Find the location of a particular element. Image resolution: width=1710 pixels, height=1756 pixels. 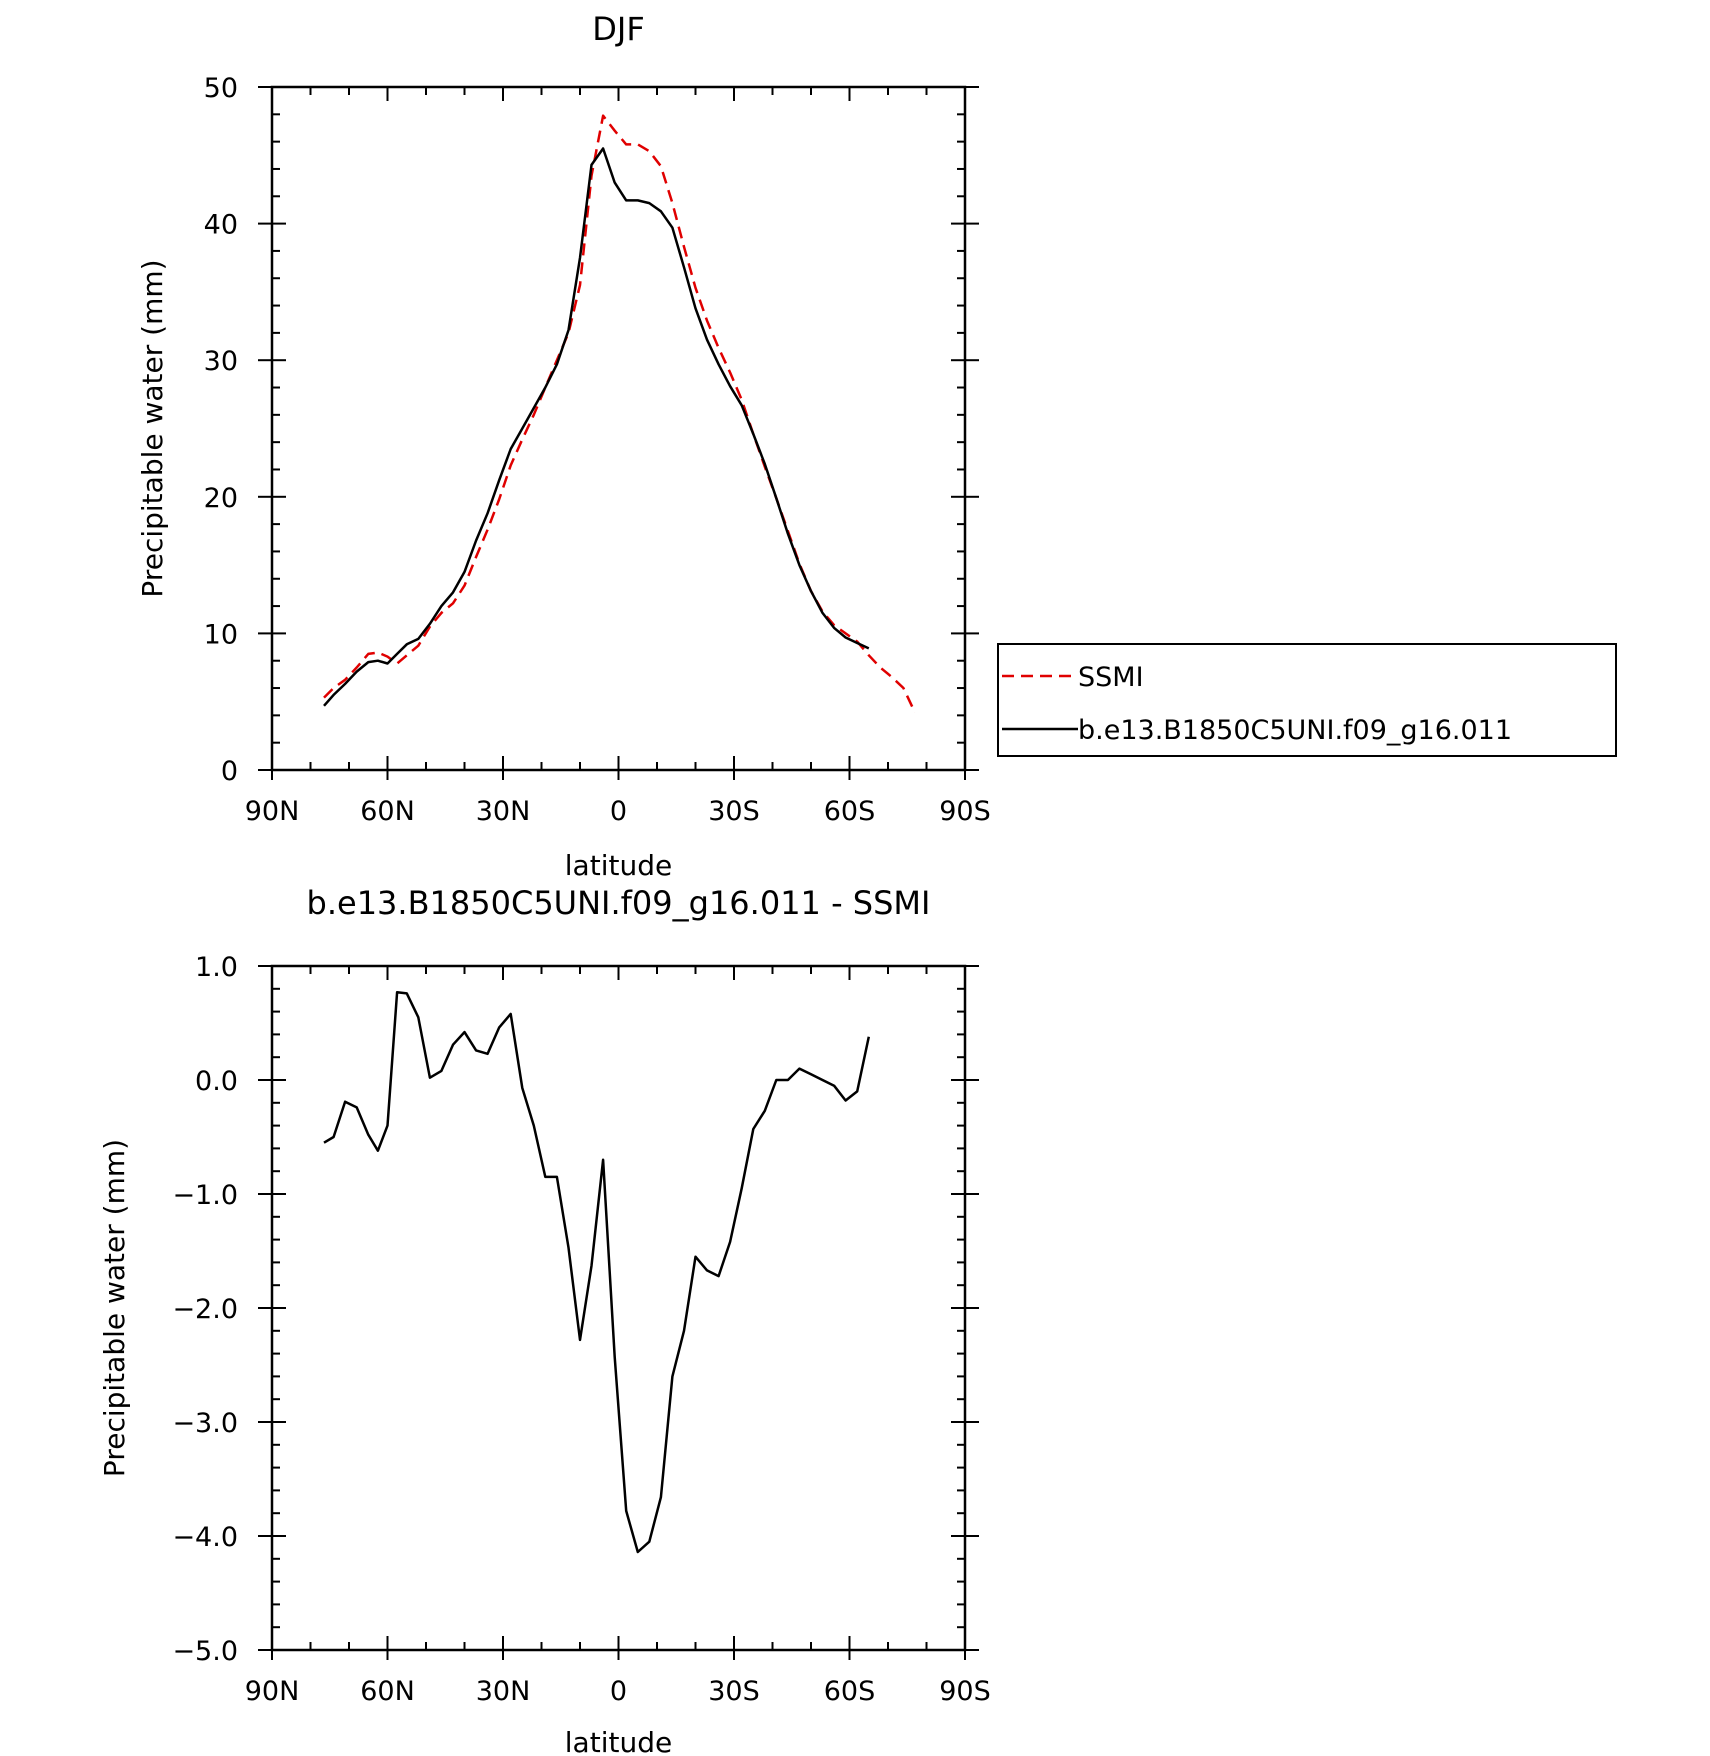

y-tick-label: −5.0 is located at coordinates (205, 1651).